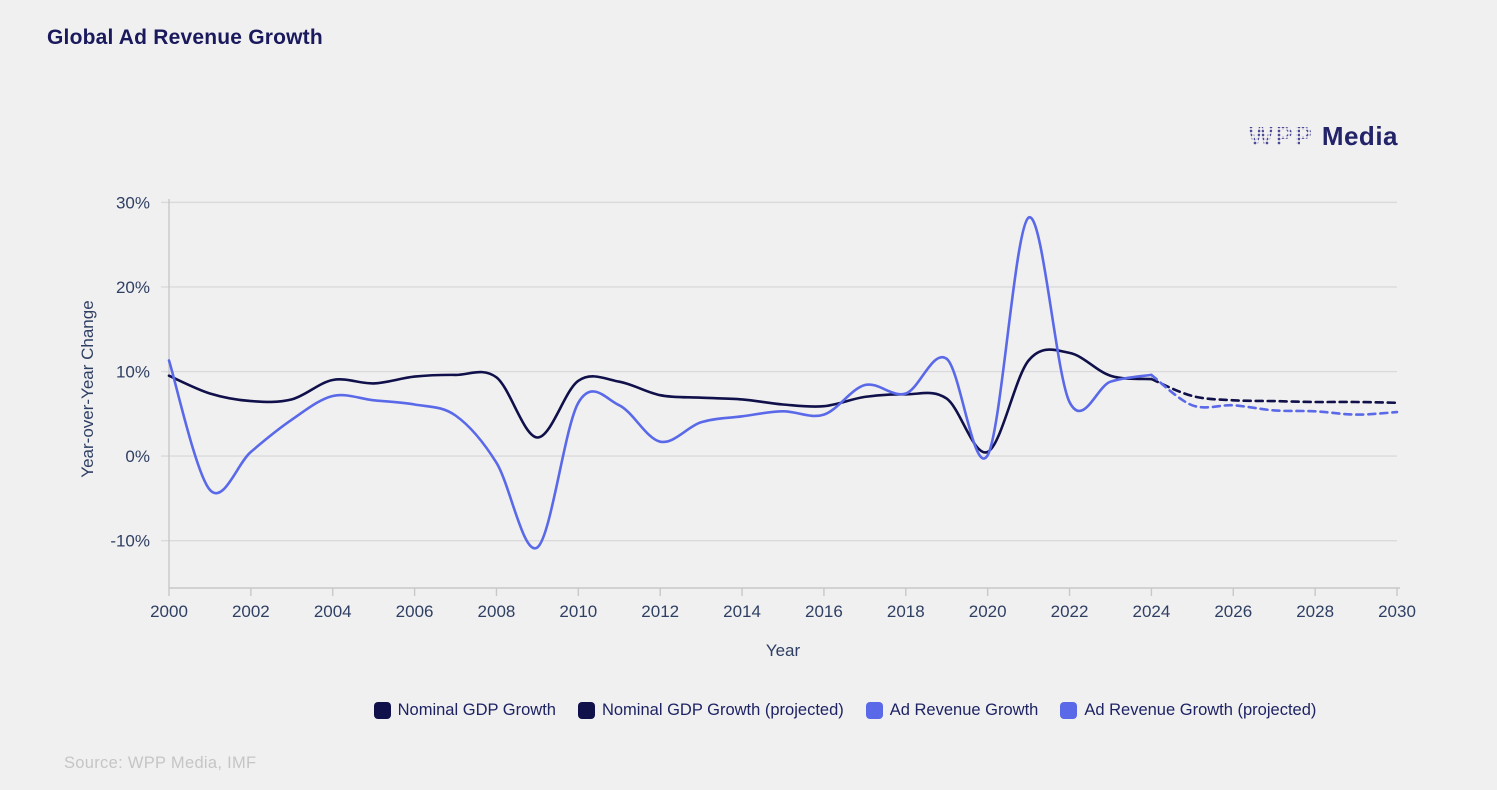 The width and height of the screenshot is (1497, 790). I want to click on page-title: Global Ad Revenue Growth, so click(185, 37).